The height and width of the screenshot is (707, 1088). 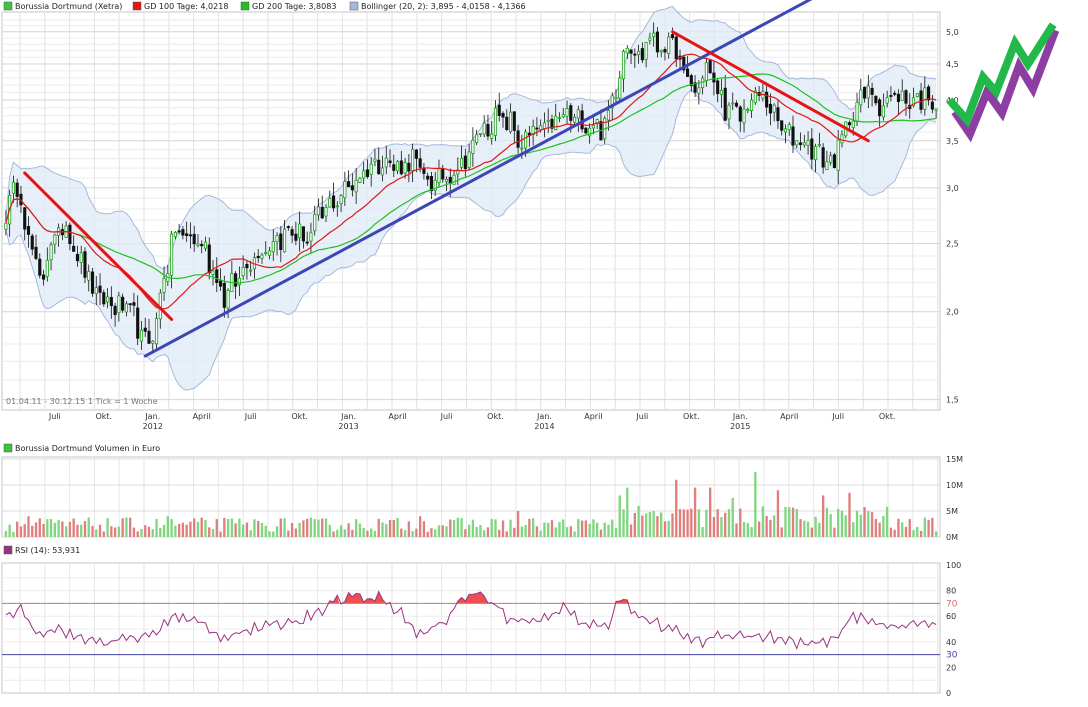 What do you see at coordinates (954, 459) in the screenshot?
I see `vol-y-tick-0: 15M` at bounding box center [954, 459].